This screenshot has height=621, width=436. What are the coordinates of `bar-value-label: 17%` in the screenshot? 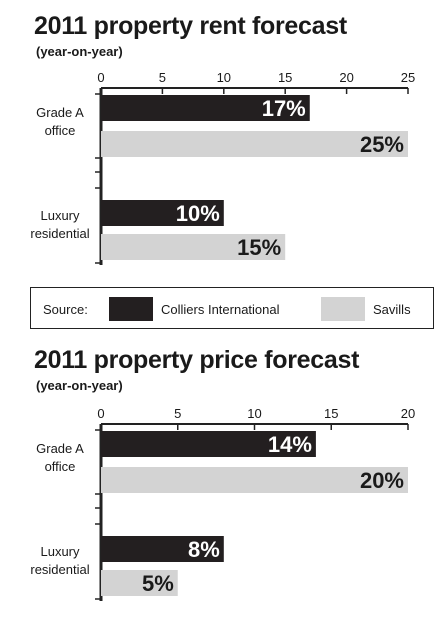 It's located at (284, 108).